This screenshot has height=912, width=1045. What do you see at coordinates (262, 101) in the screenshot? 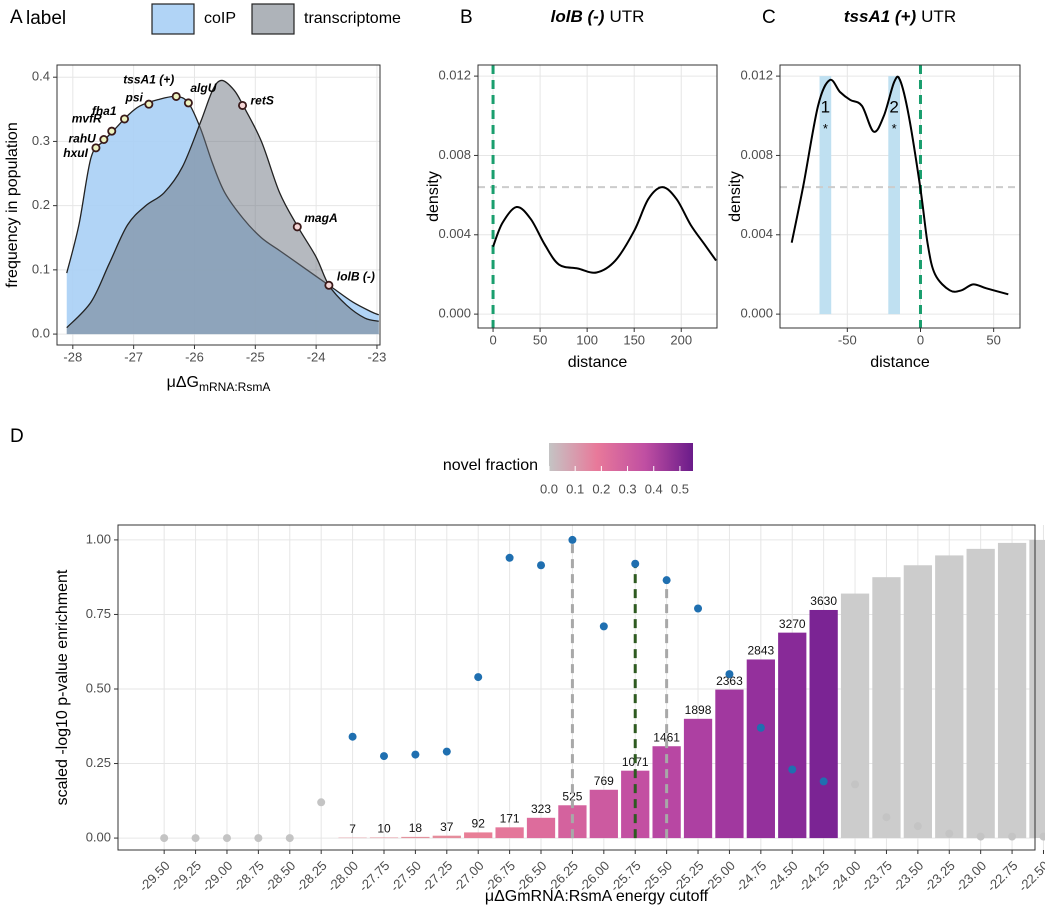
I see `annotation-label: retS` at bounding box center [262, 101].